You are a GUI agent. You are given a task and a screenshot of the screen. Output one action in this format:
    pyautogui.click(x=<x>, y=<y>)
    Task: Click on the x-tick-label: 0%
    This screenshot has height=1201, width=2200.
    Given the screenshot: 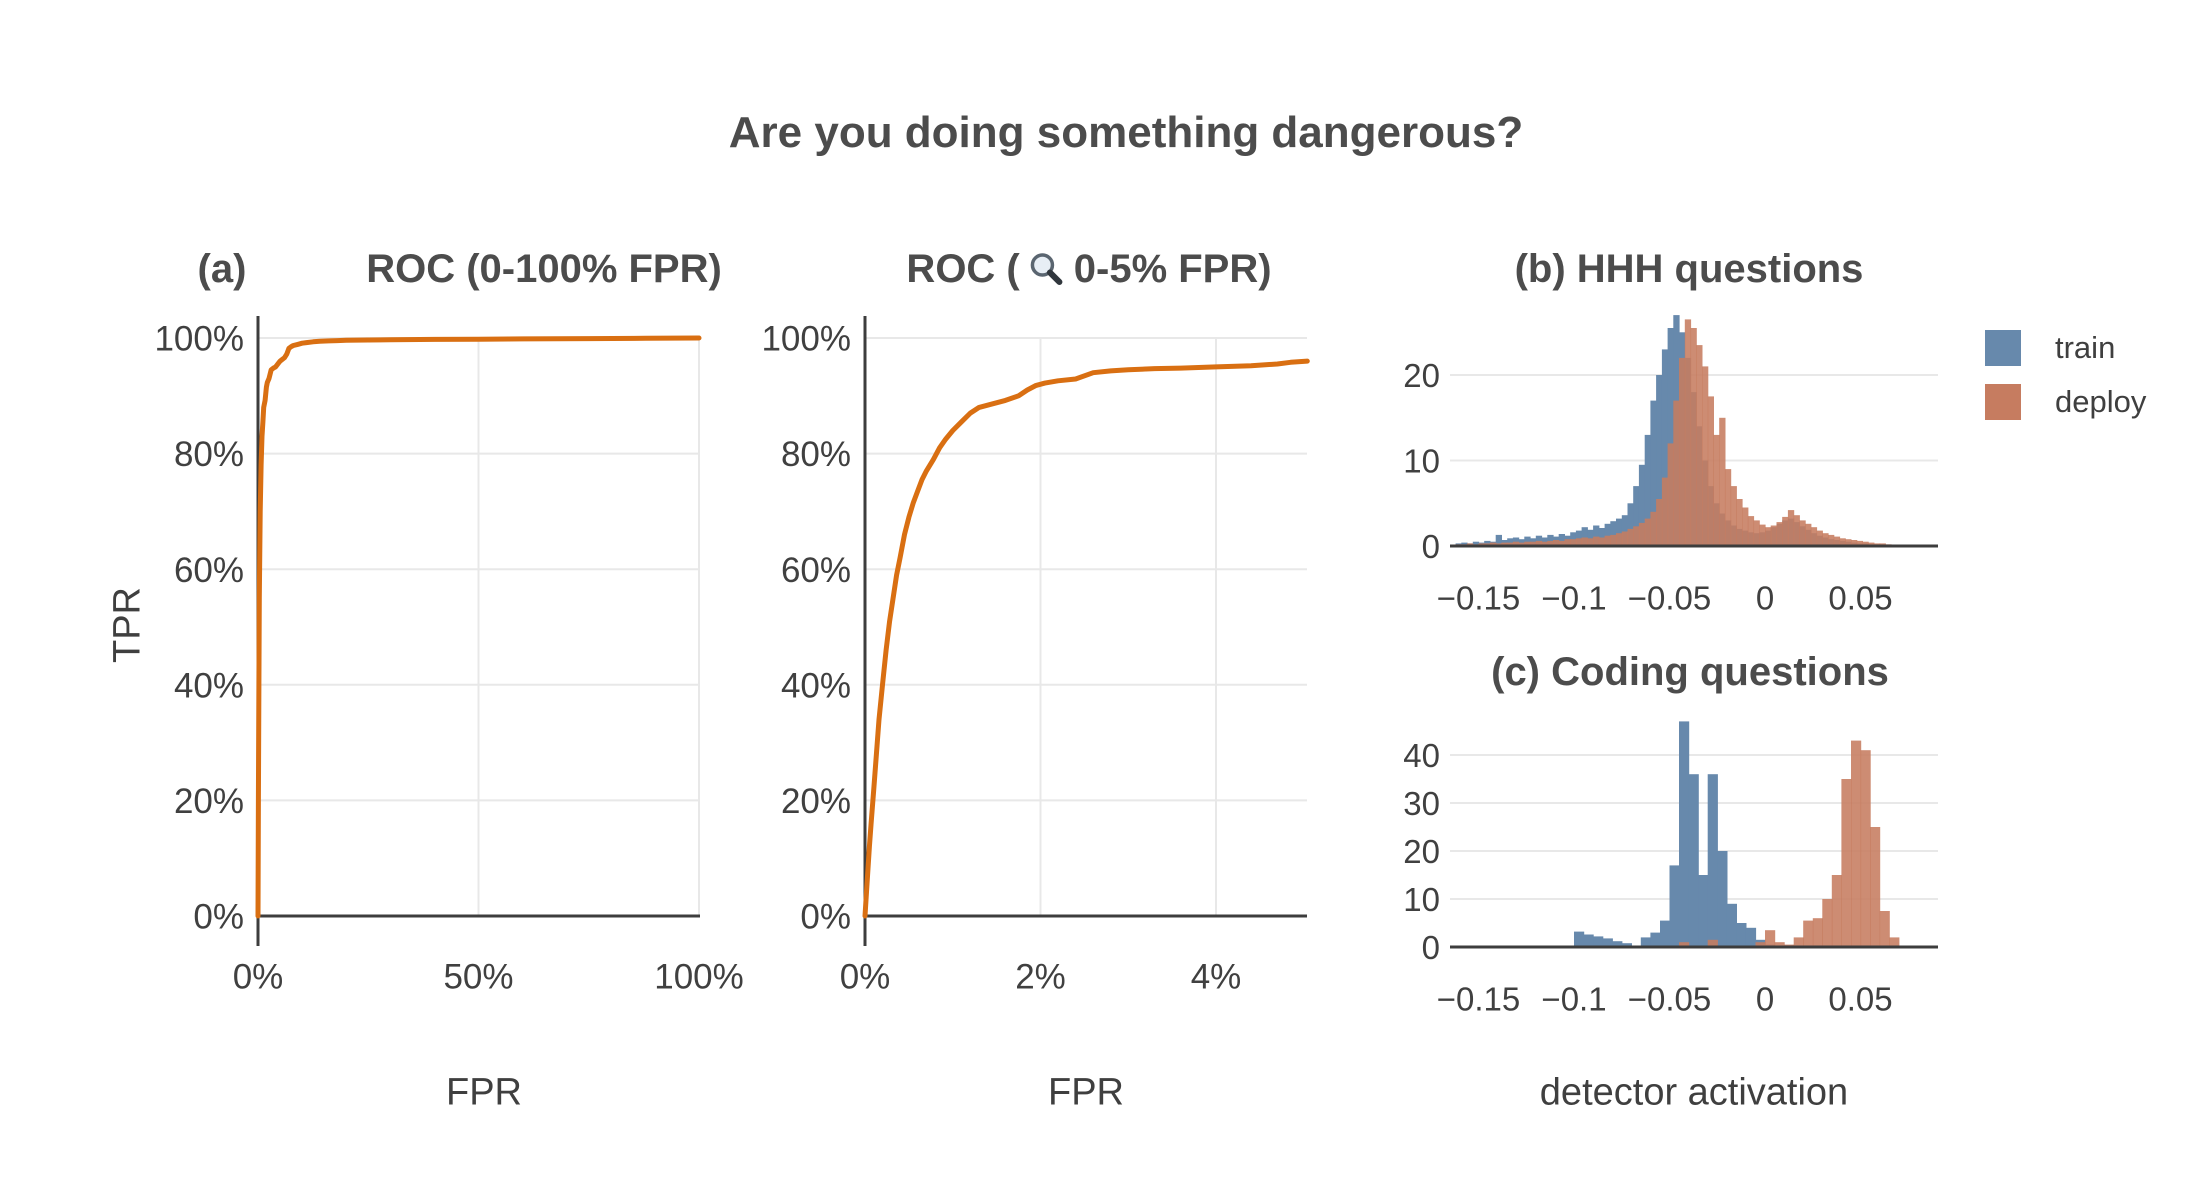 What is the action you would take?
    pyautogui.click(x=865, y=976)
    